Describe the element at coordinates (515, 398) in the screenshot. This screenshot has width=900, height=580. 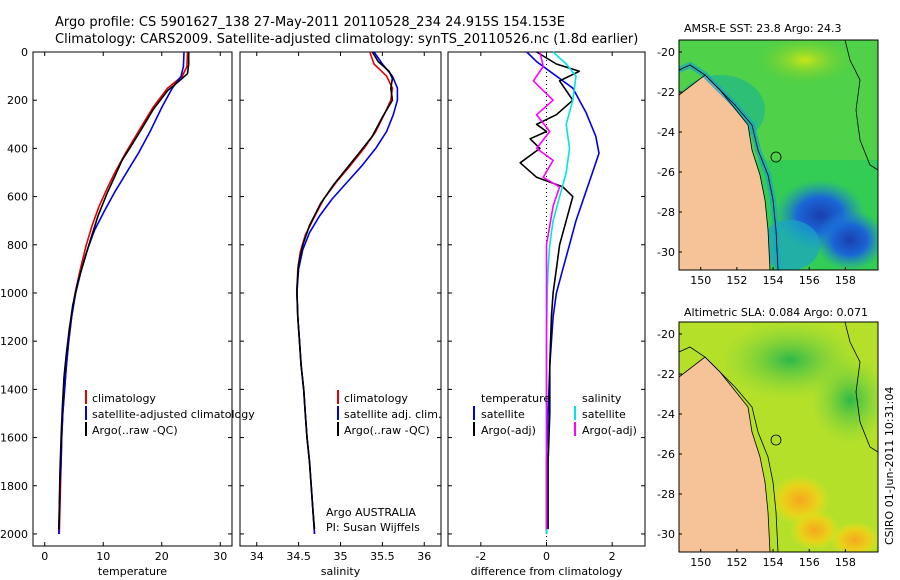
I see `legend-title-temperature: temperature` at that location.